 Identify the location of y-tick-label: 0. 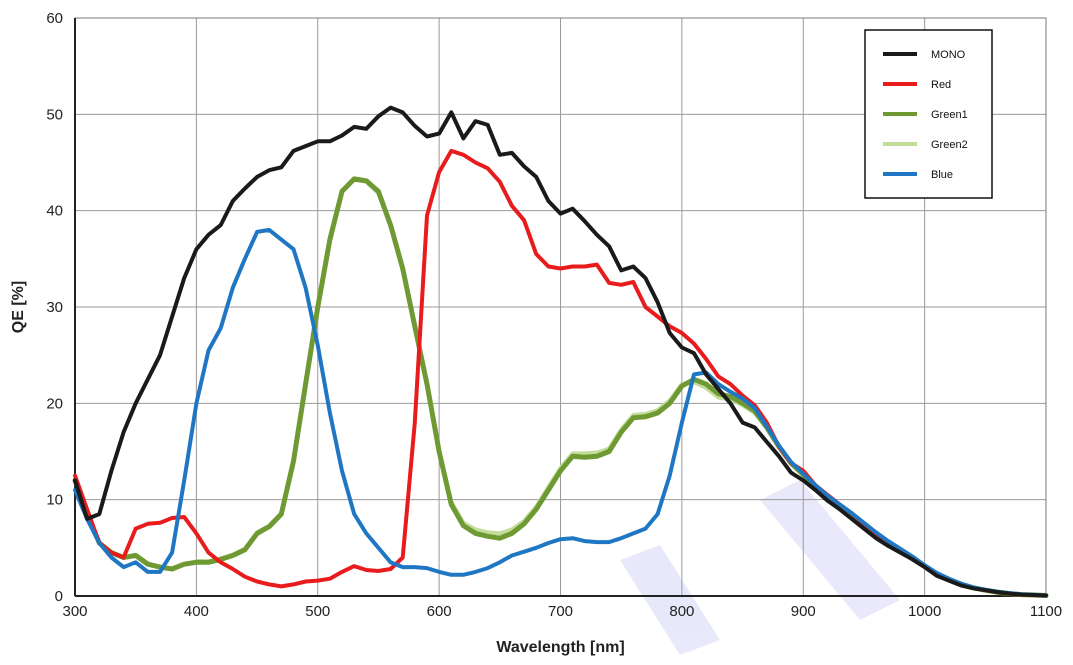
(59, 596).